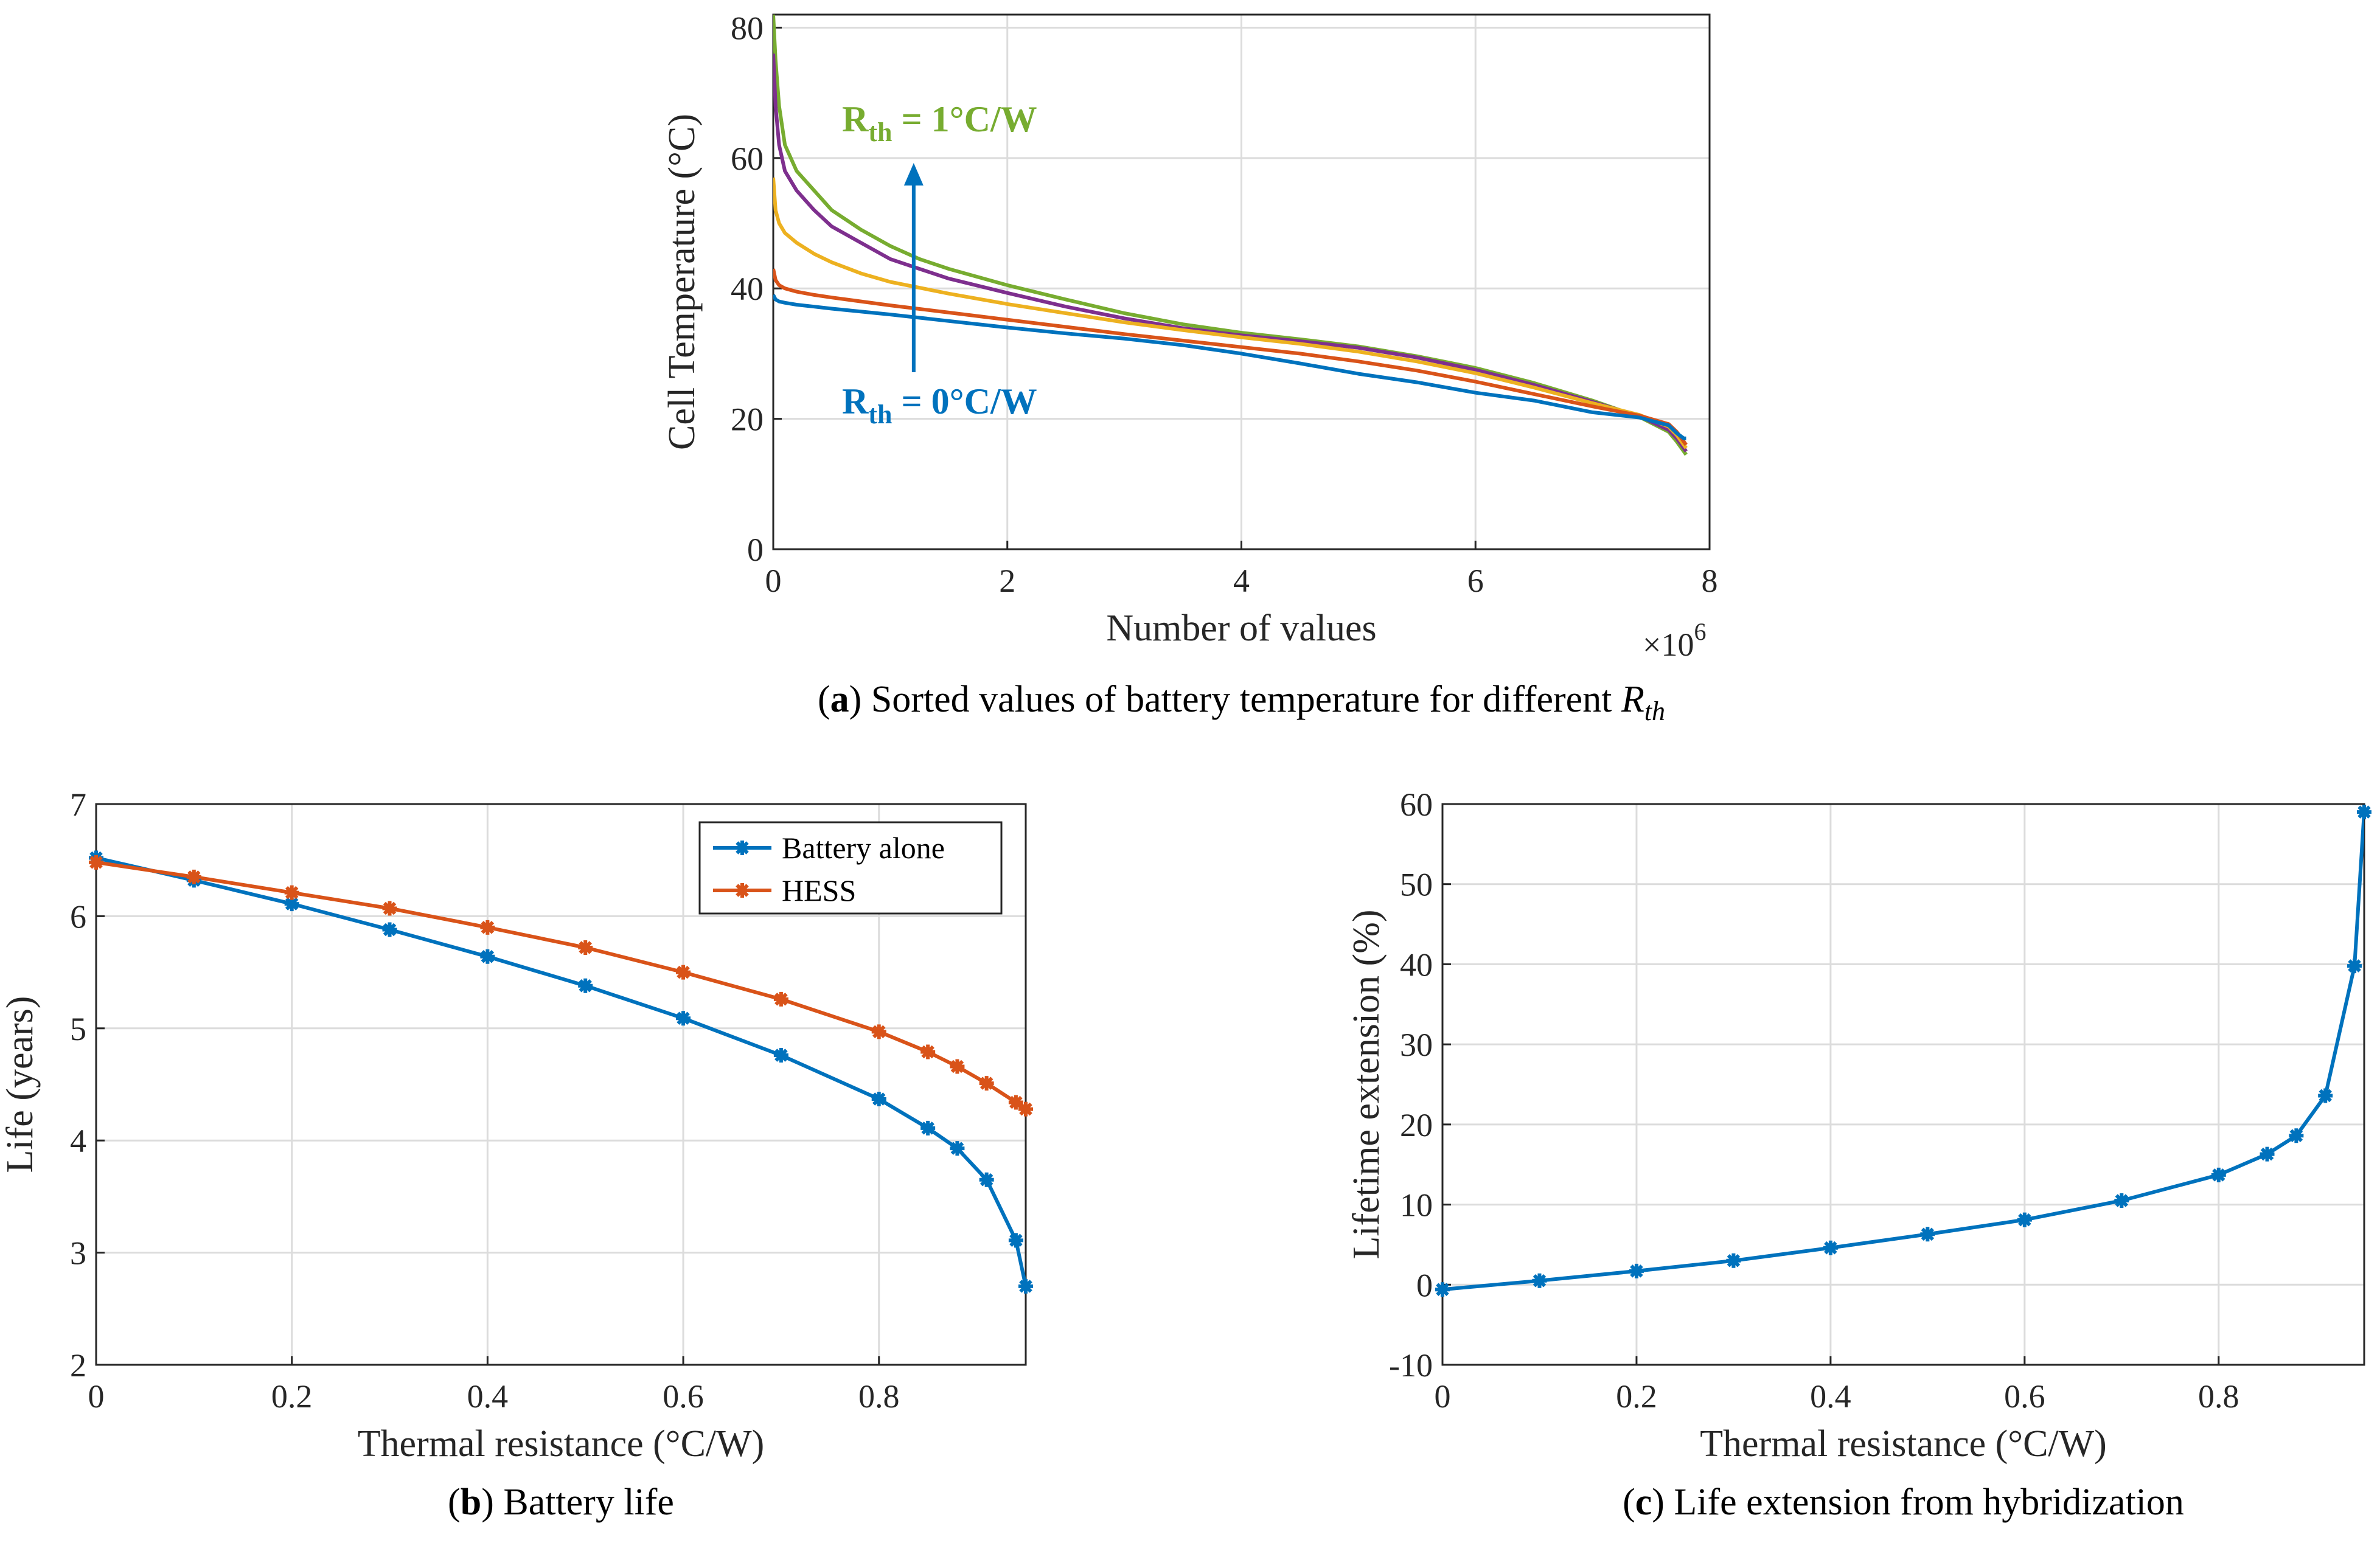 This screenshot has height=1543, width=2380. I want to click on caption-symbol-sub: th, so click(1654, 711).